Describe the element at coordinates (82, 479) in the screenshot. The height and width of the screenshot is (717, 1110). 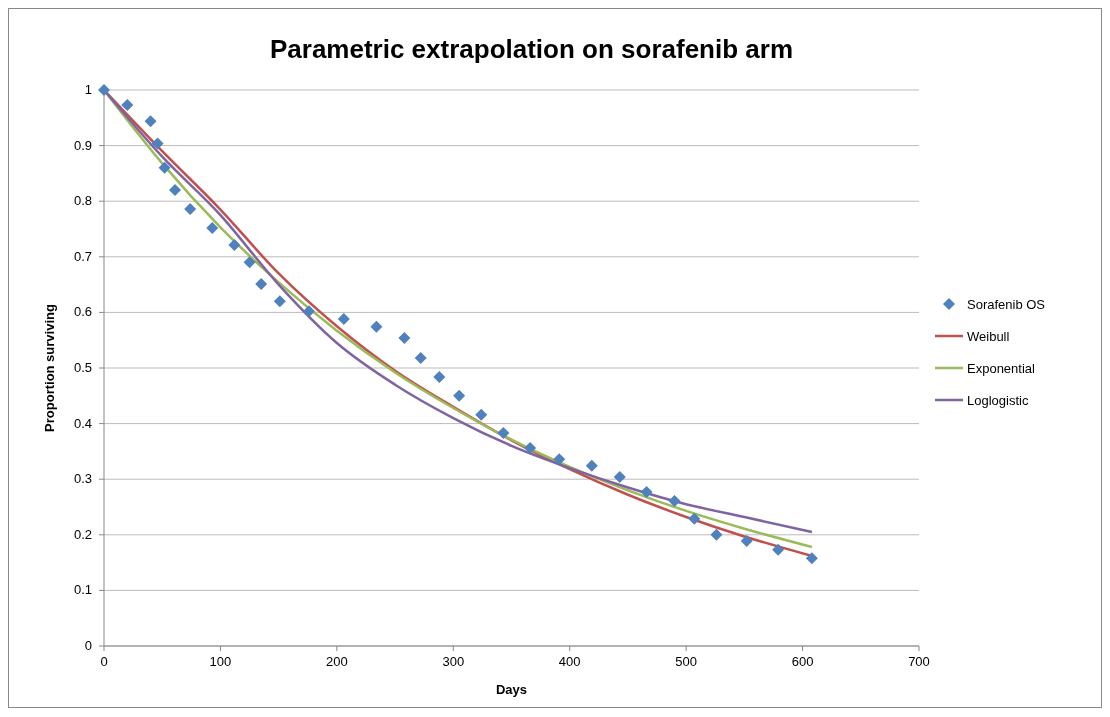
I see `y-tick-label: 0.3` at that location.